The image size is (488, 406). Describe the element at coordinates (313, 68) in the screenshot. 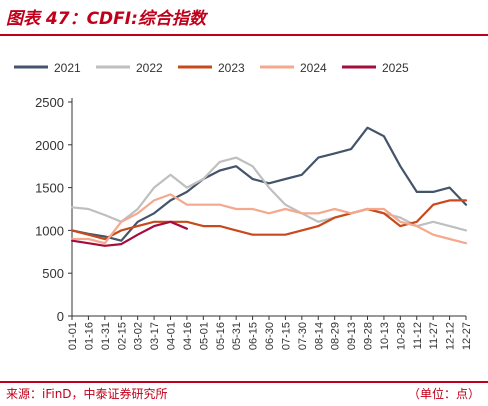

I see `legend-label-2024: 2024` at that location.